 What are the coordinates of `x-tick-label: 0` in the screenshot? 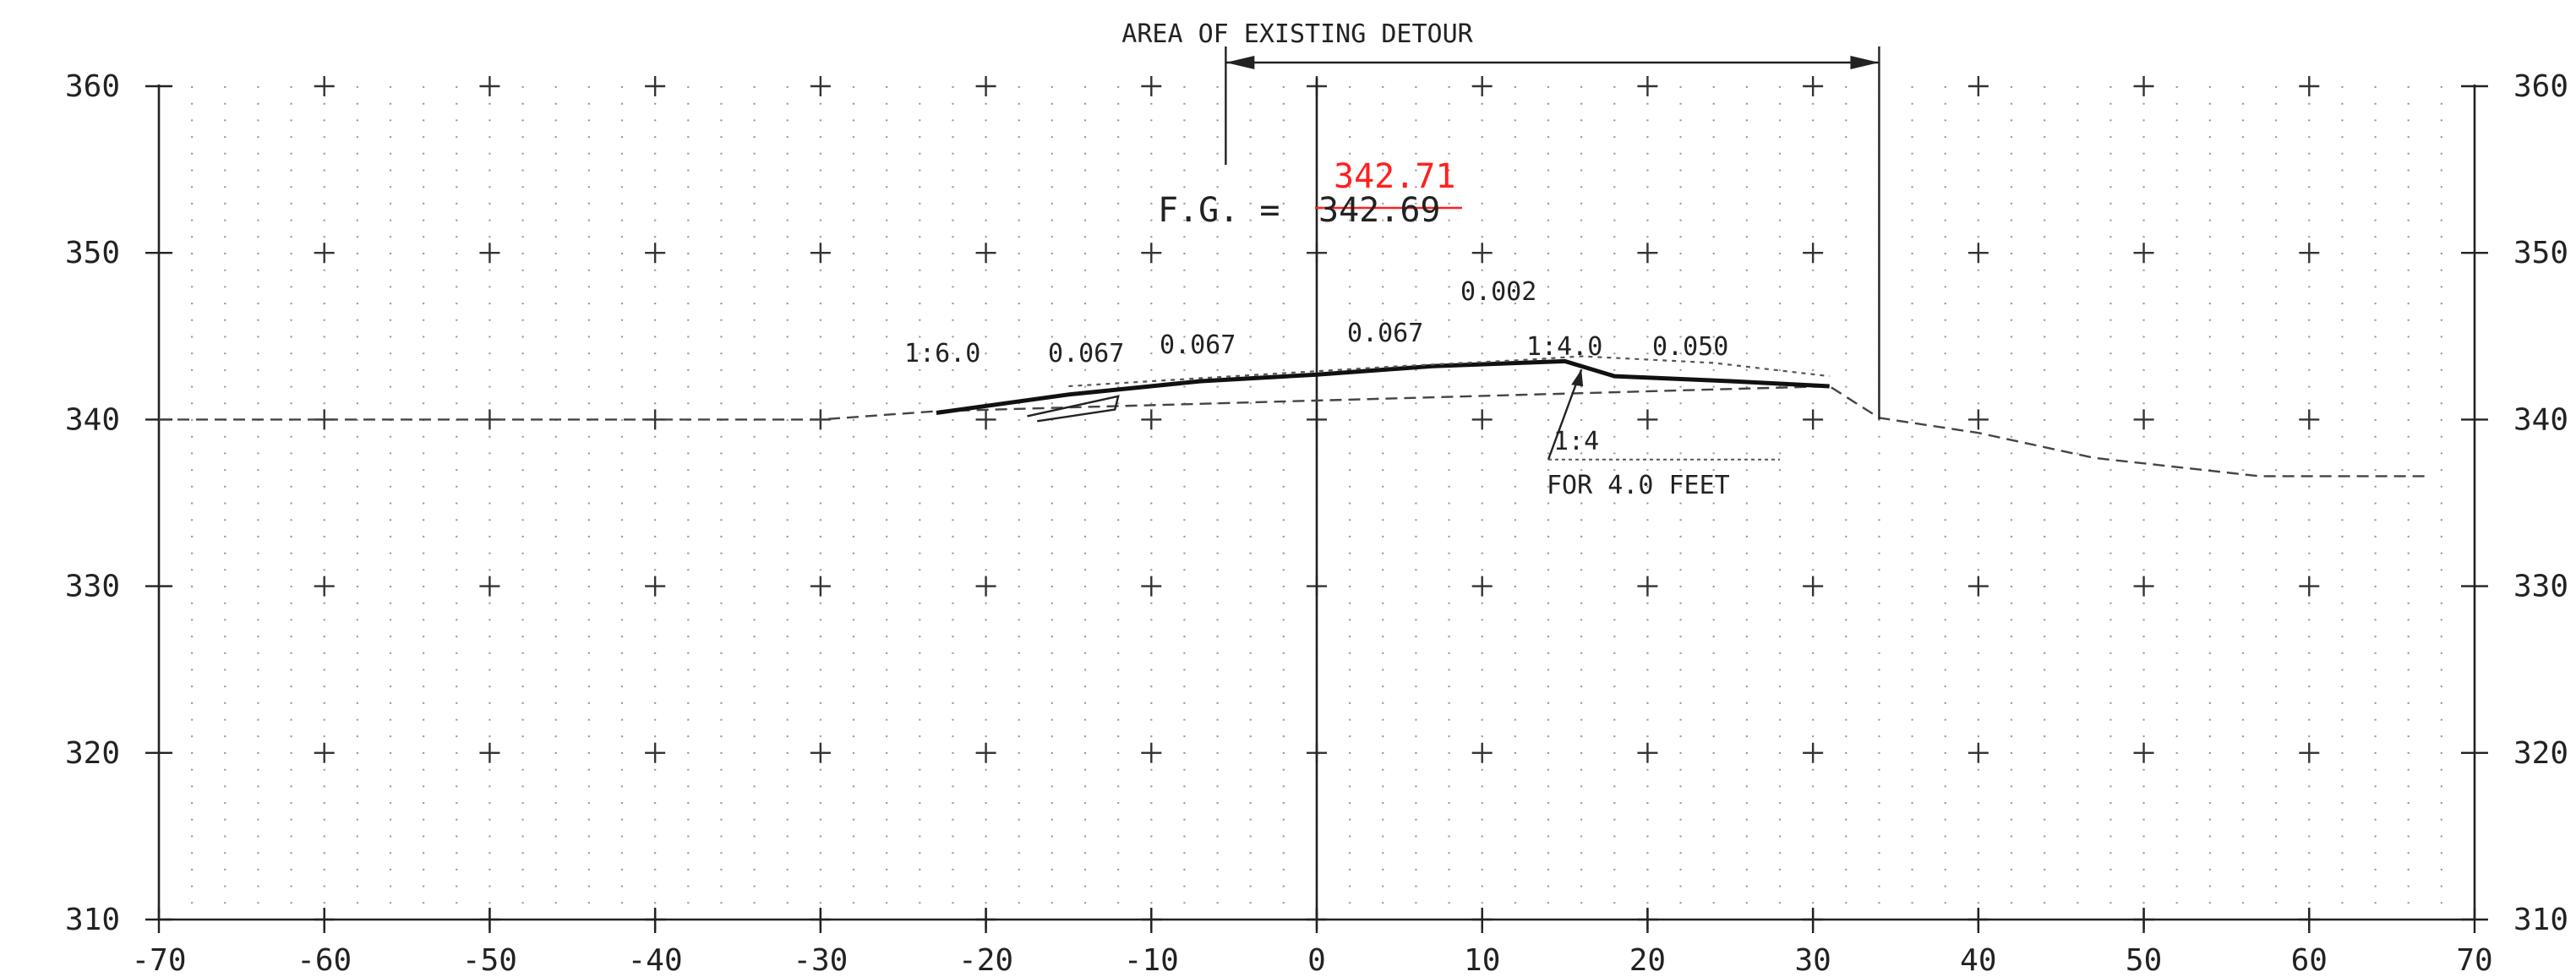 It's located at (1316, 958).